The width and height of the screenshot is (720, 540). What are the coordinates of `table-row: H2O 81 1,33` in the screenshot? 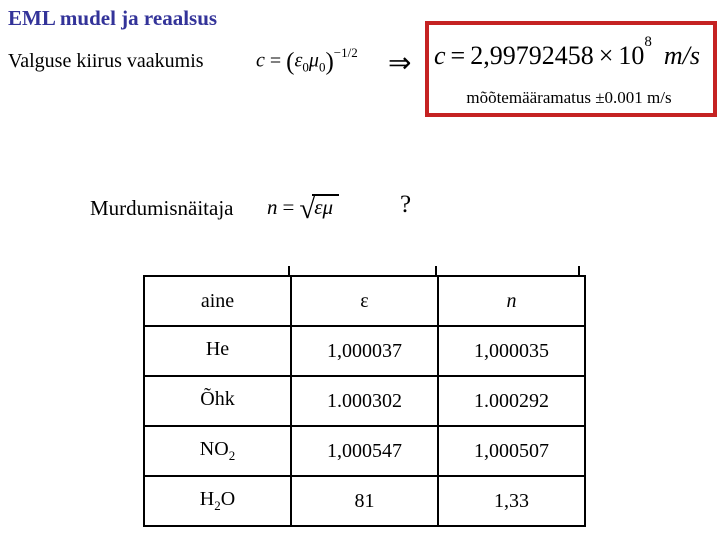 It's located at (364, 501).